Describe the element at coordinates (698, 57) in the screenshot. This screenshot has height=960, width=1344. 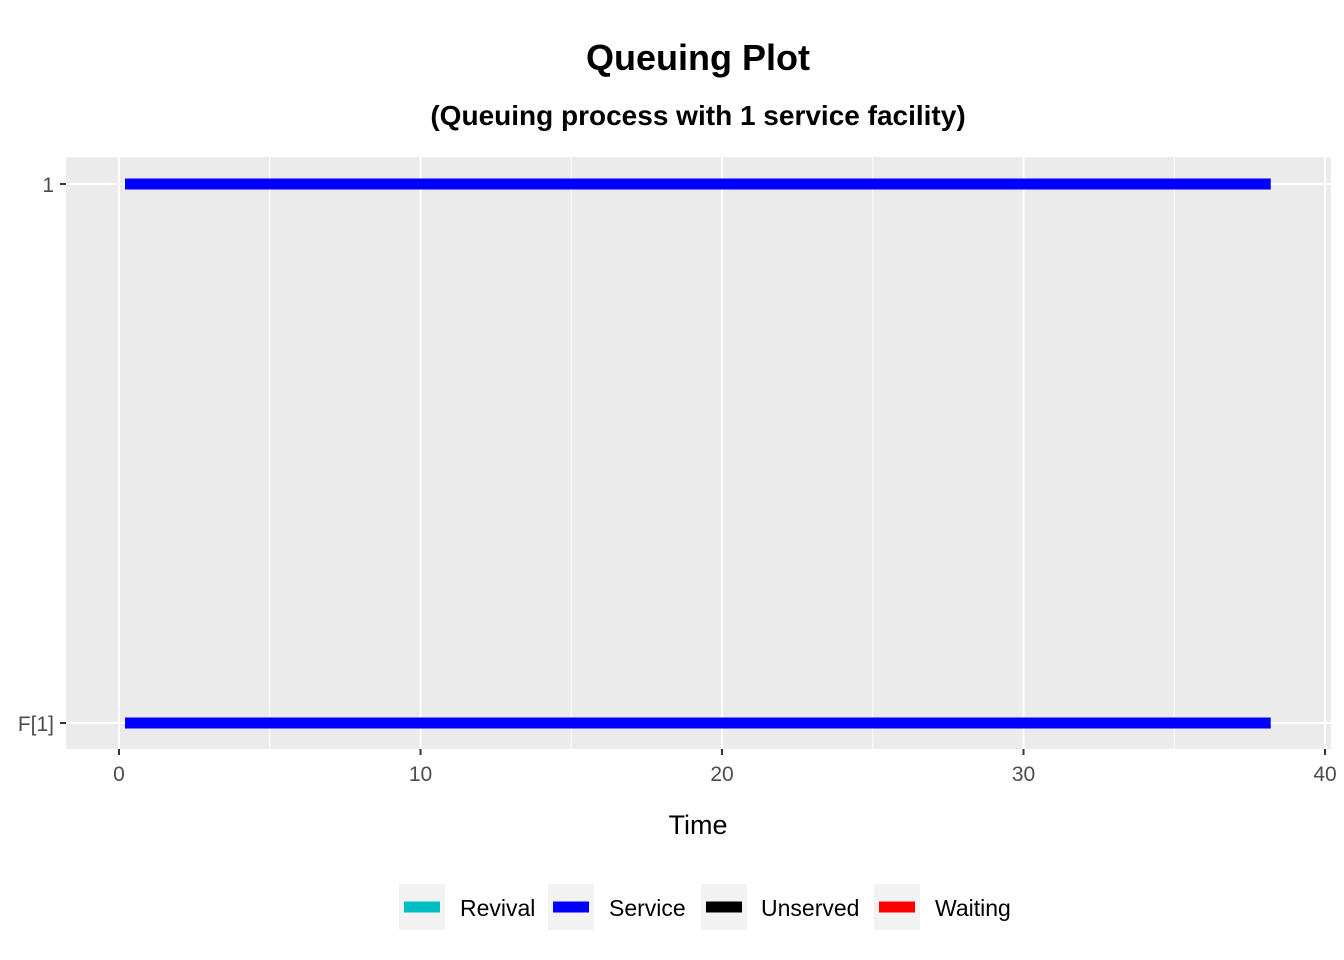
I see `chart-title: Queuing Plot` at that location.